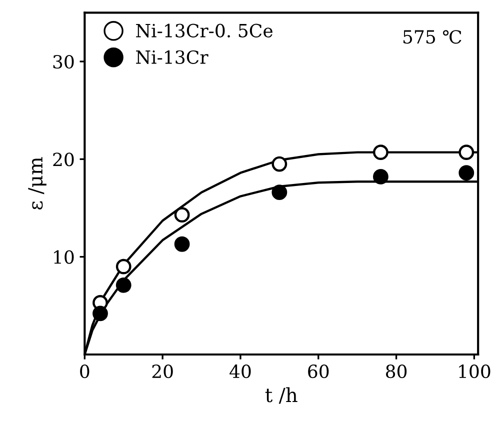 The width and height of the screenshot is (498, 422). Describe the element at coordinates (162, 371) in the screenshot. I see `x-tick-label: 20` at that location.